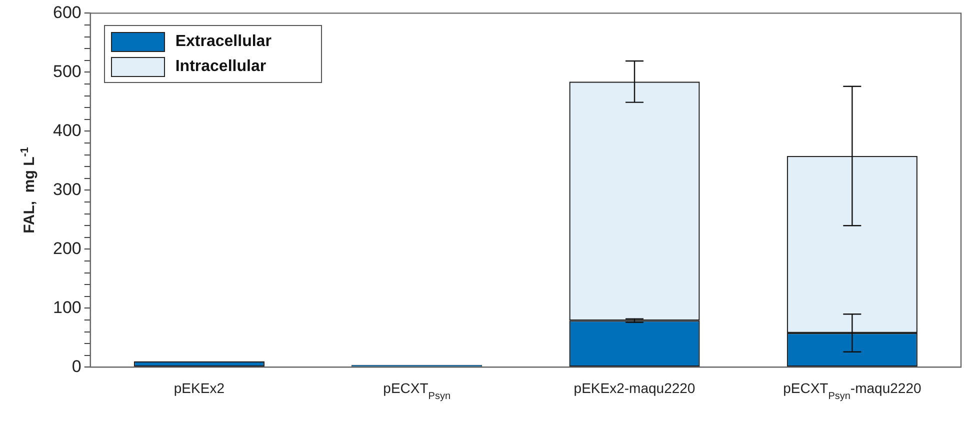 The height and width of the screenshot is (432, 969). I want to click on legend-label: Intracellular, so click(220, 67).